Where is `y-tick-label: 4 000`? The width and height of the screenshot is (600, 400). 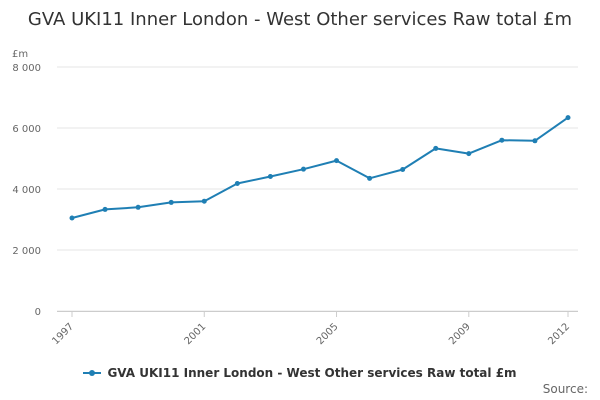
y-tick-label: 4 000 is located at coordinates (26, 190).